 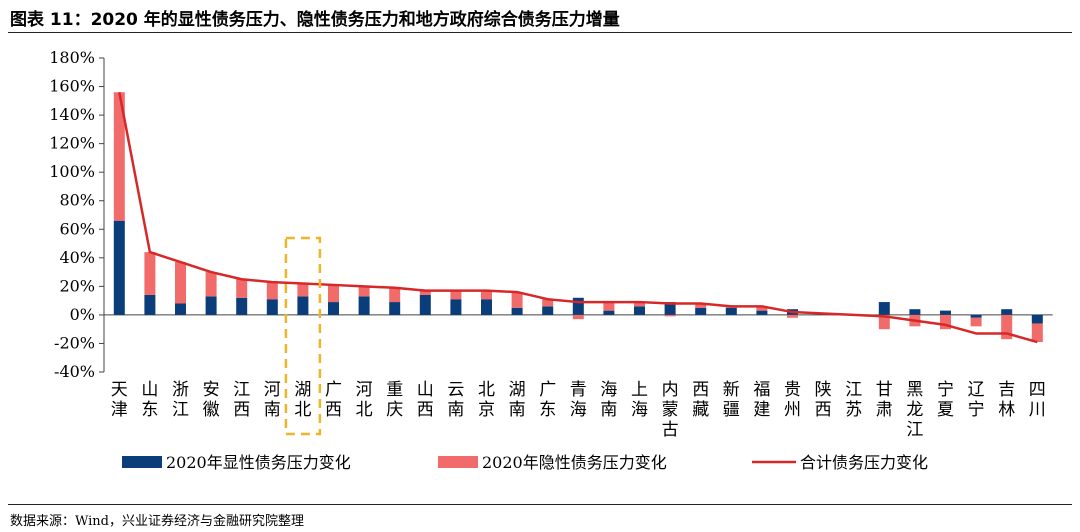 I want to click on x-category-label: 陕西, so click(x=823, y=400).